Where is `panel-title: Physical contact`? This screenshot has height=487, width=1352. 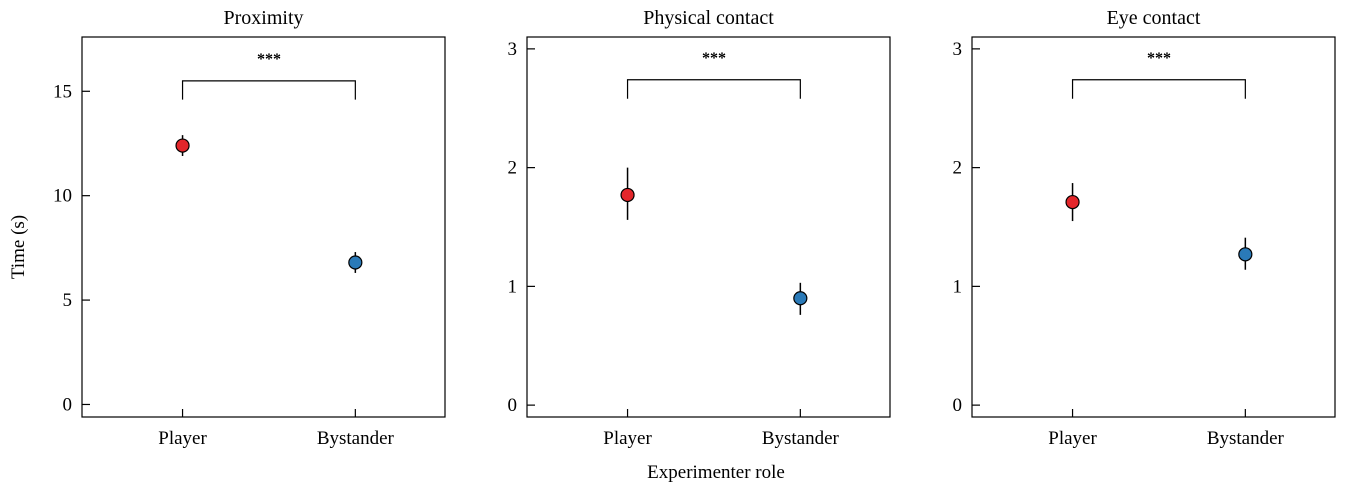 panel-title: Physical contact is located at coordinates (708, 18).